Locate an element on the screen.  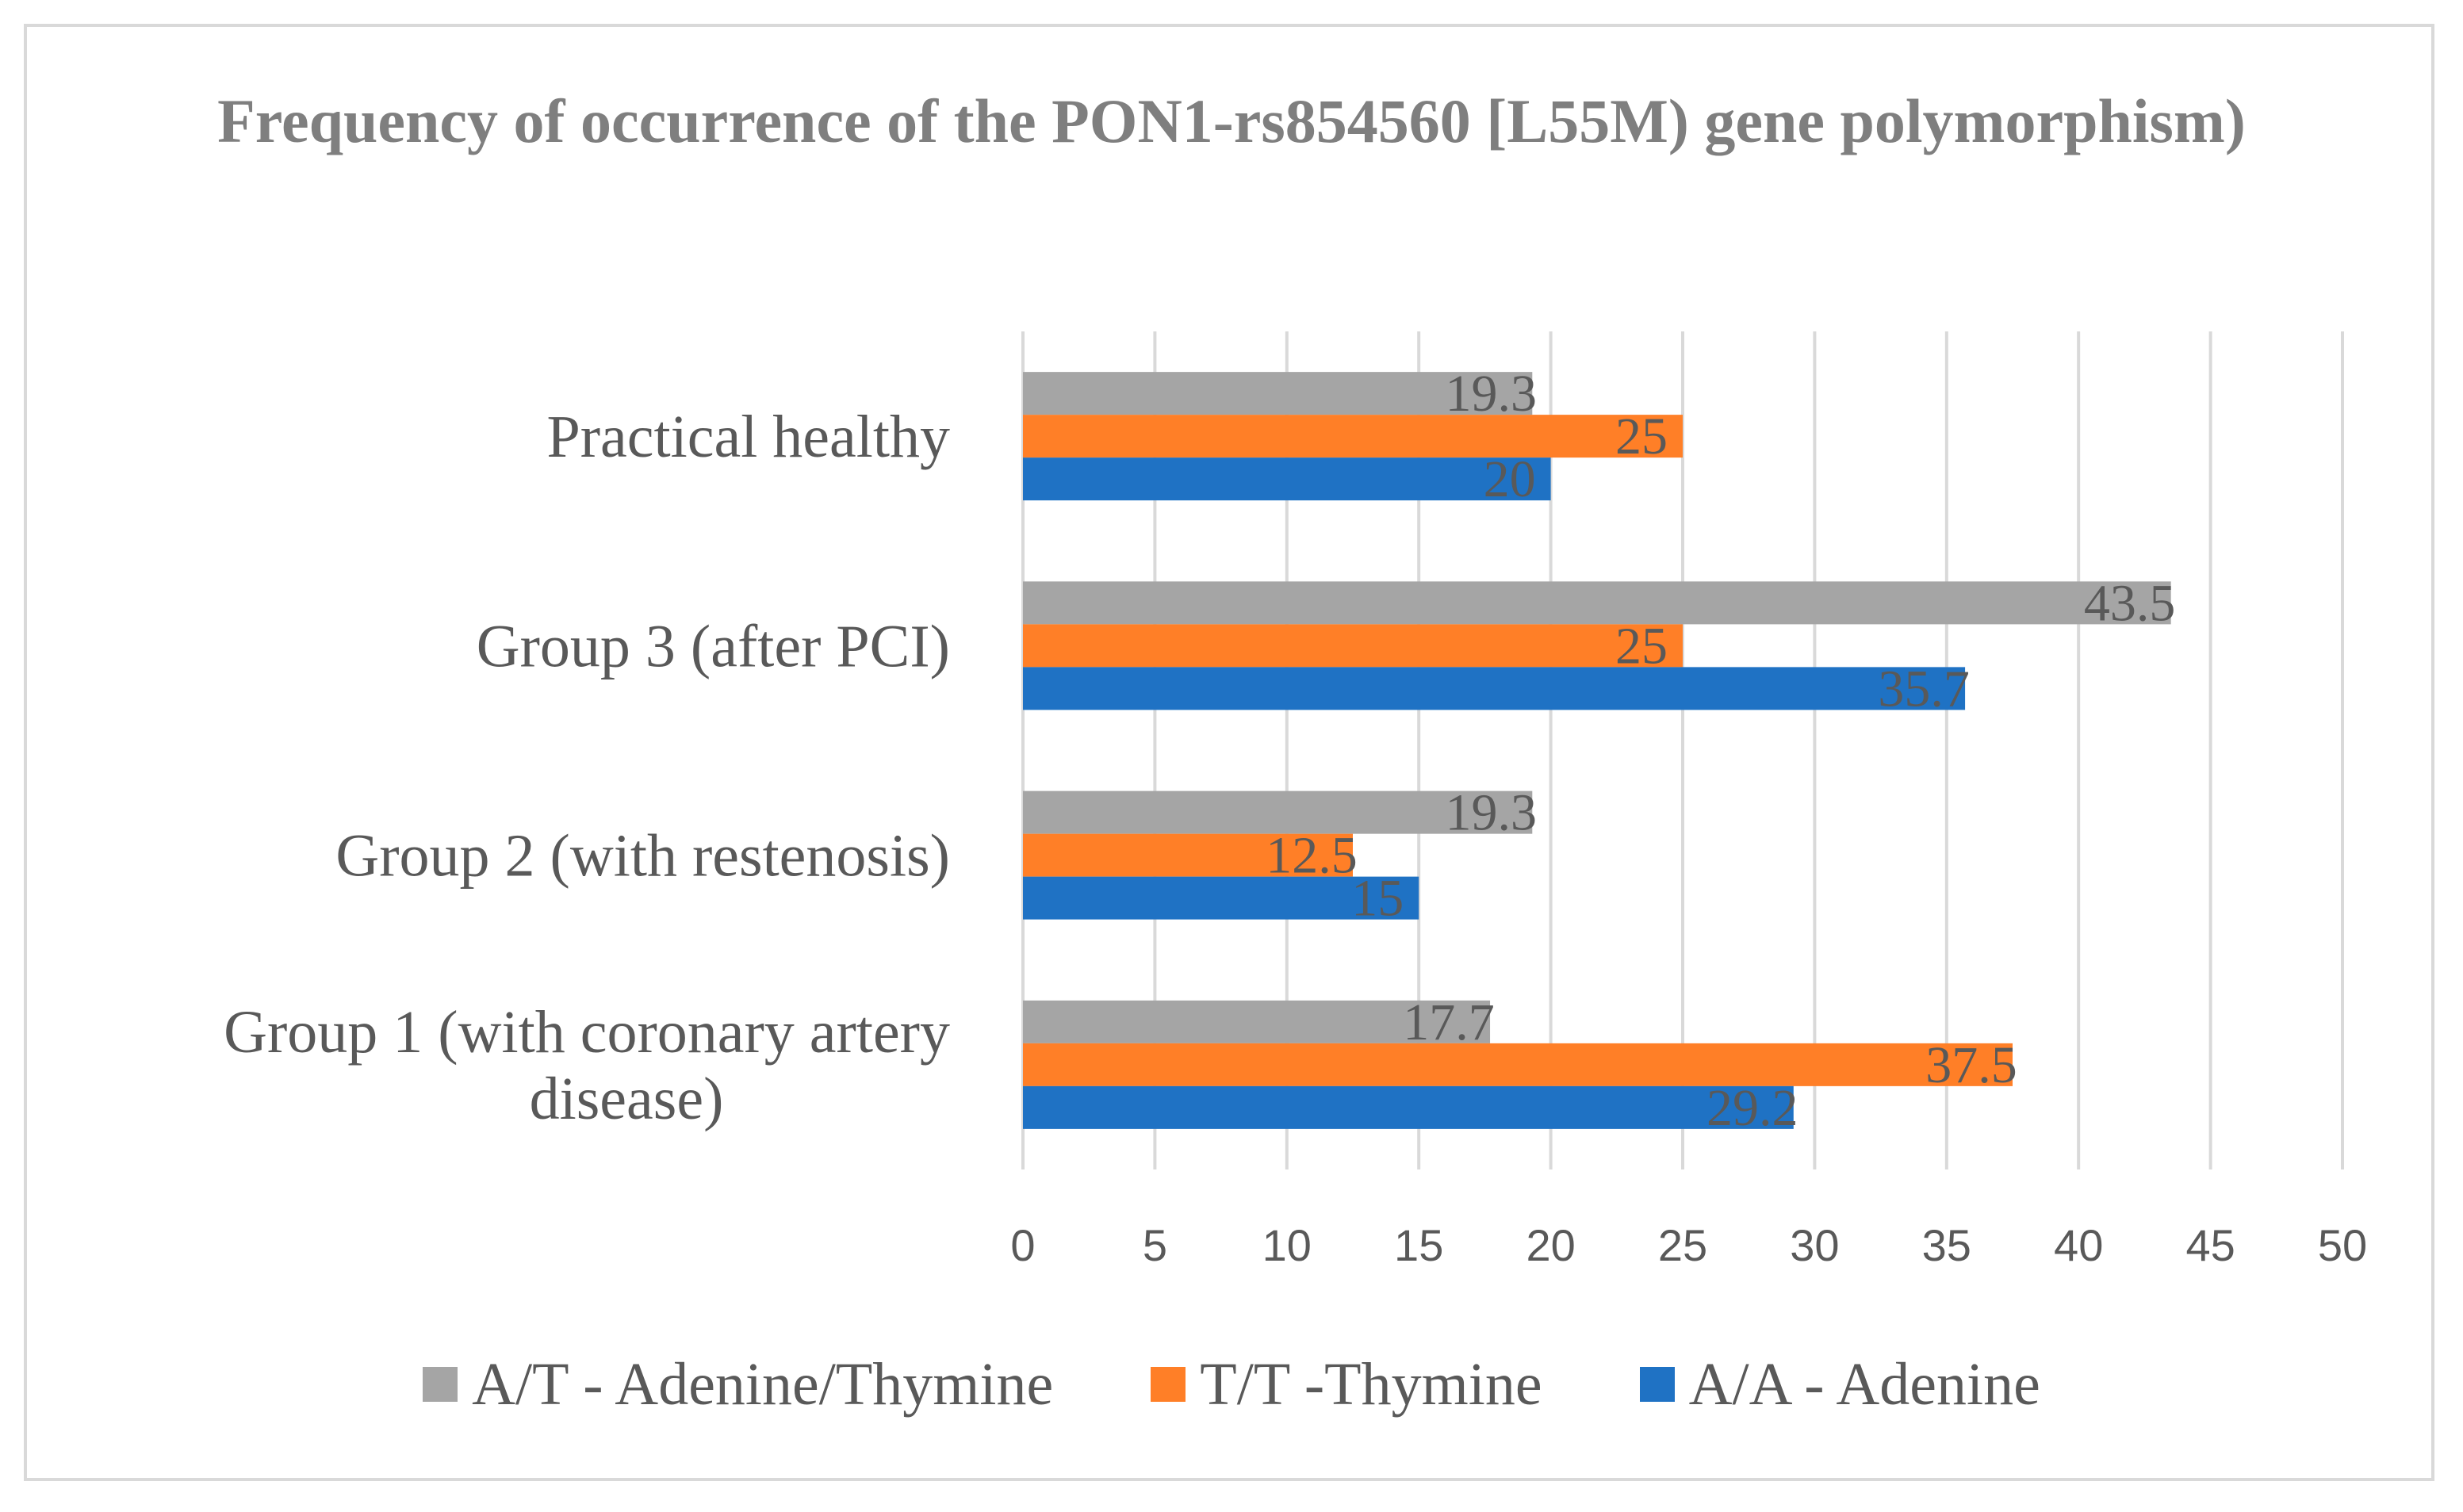
bar-s3-c1 is located at coordinates (1408, 1107).